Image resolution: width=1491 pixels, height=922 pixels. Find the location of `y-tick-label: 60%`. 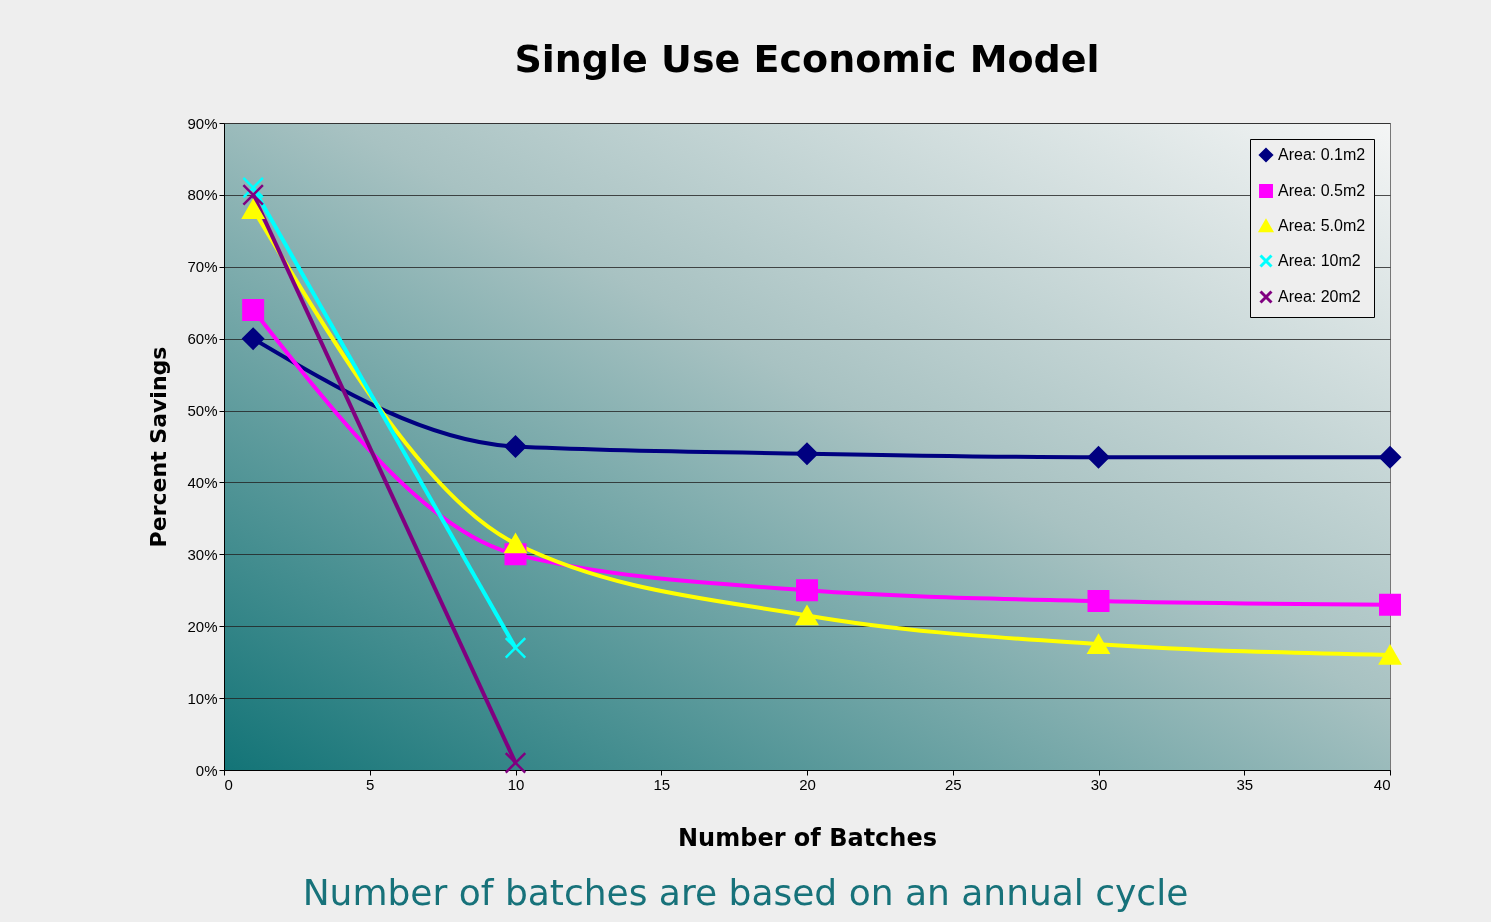

y-tick-label: 60% is located at coordinates (202, 339).